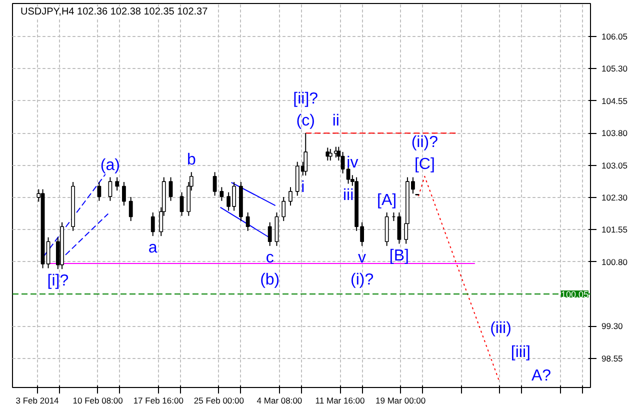 This screenshot has width=630, height=408. What do you see at coordinates (153, 248) in the screenshot?
I see `annotation: a` at bounding box center [153, 248].